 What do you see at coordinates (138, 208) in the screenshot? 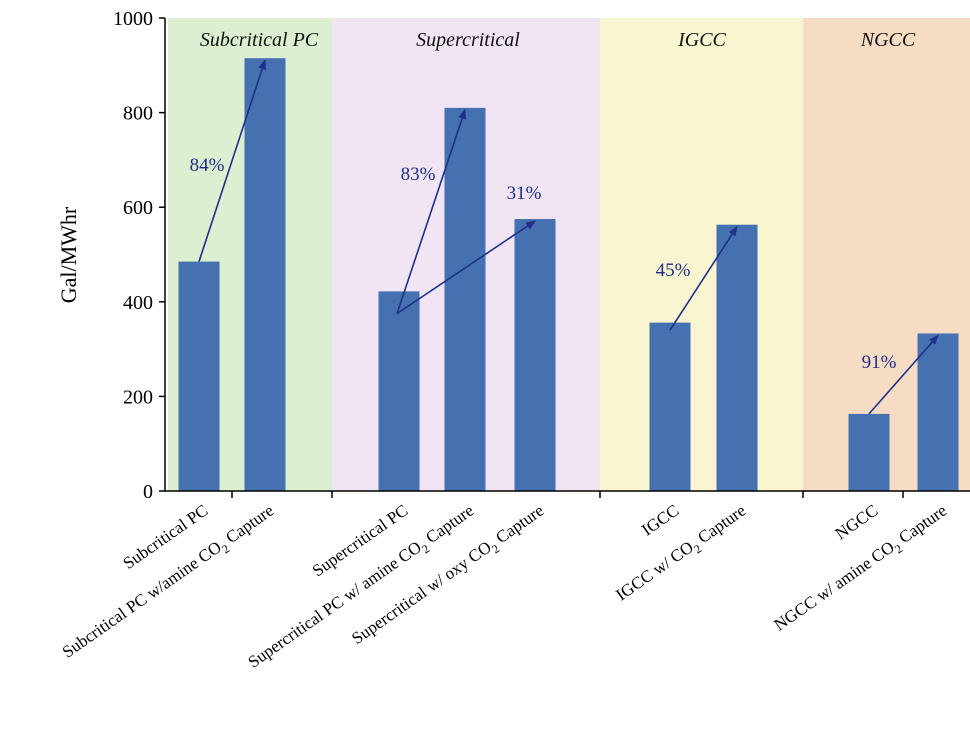
I see `y-tick-label: 600` at bounding box center [138, 208].